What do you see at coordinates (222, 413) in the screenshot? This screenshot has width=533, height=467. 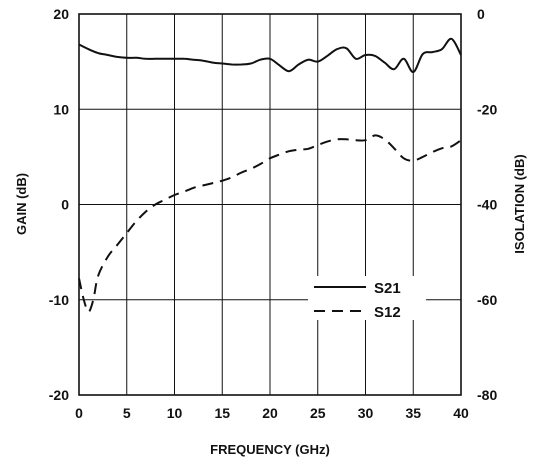 I see `x-tick-label: 15` at bounding box center [222, 413].